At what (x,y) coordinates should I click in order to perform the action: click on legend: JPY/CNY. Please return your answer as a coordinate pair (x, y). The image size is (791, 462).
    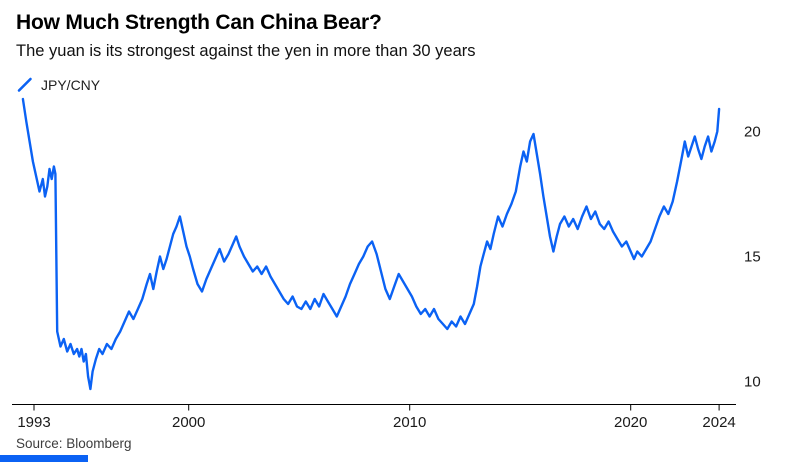
    Looking at the image, I should click on (395, 85).